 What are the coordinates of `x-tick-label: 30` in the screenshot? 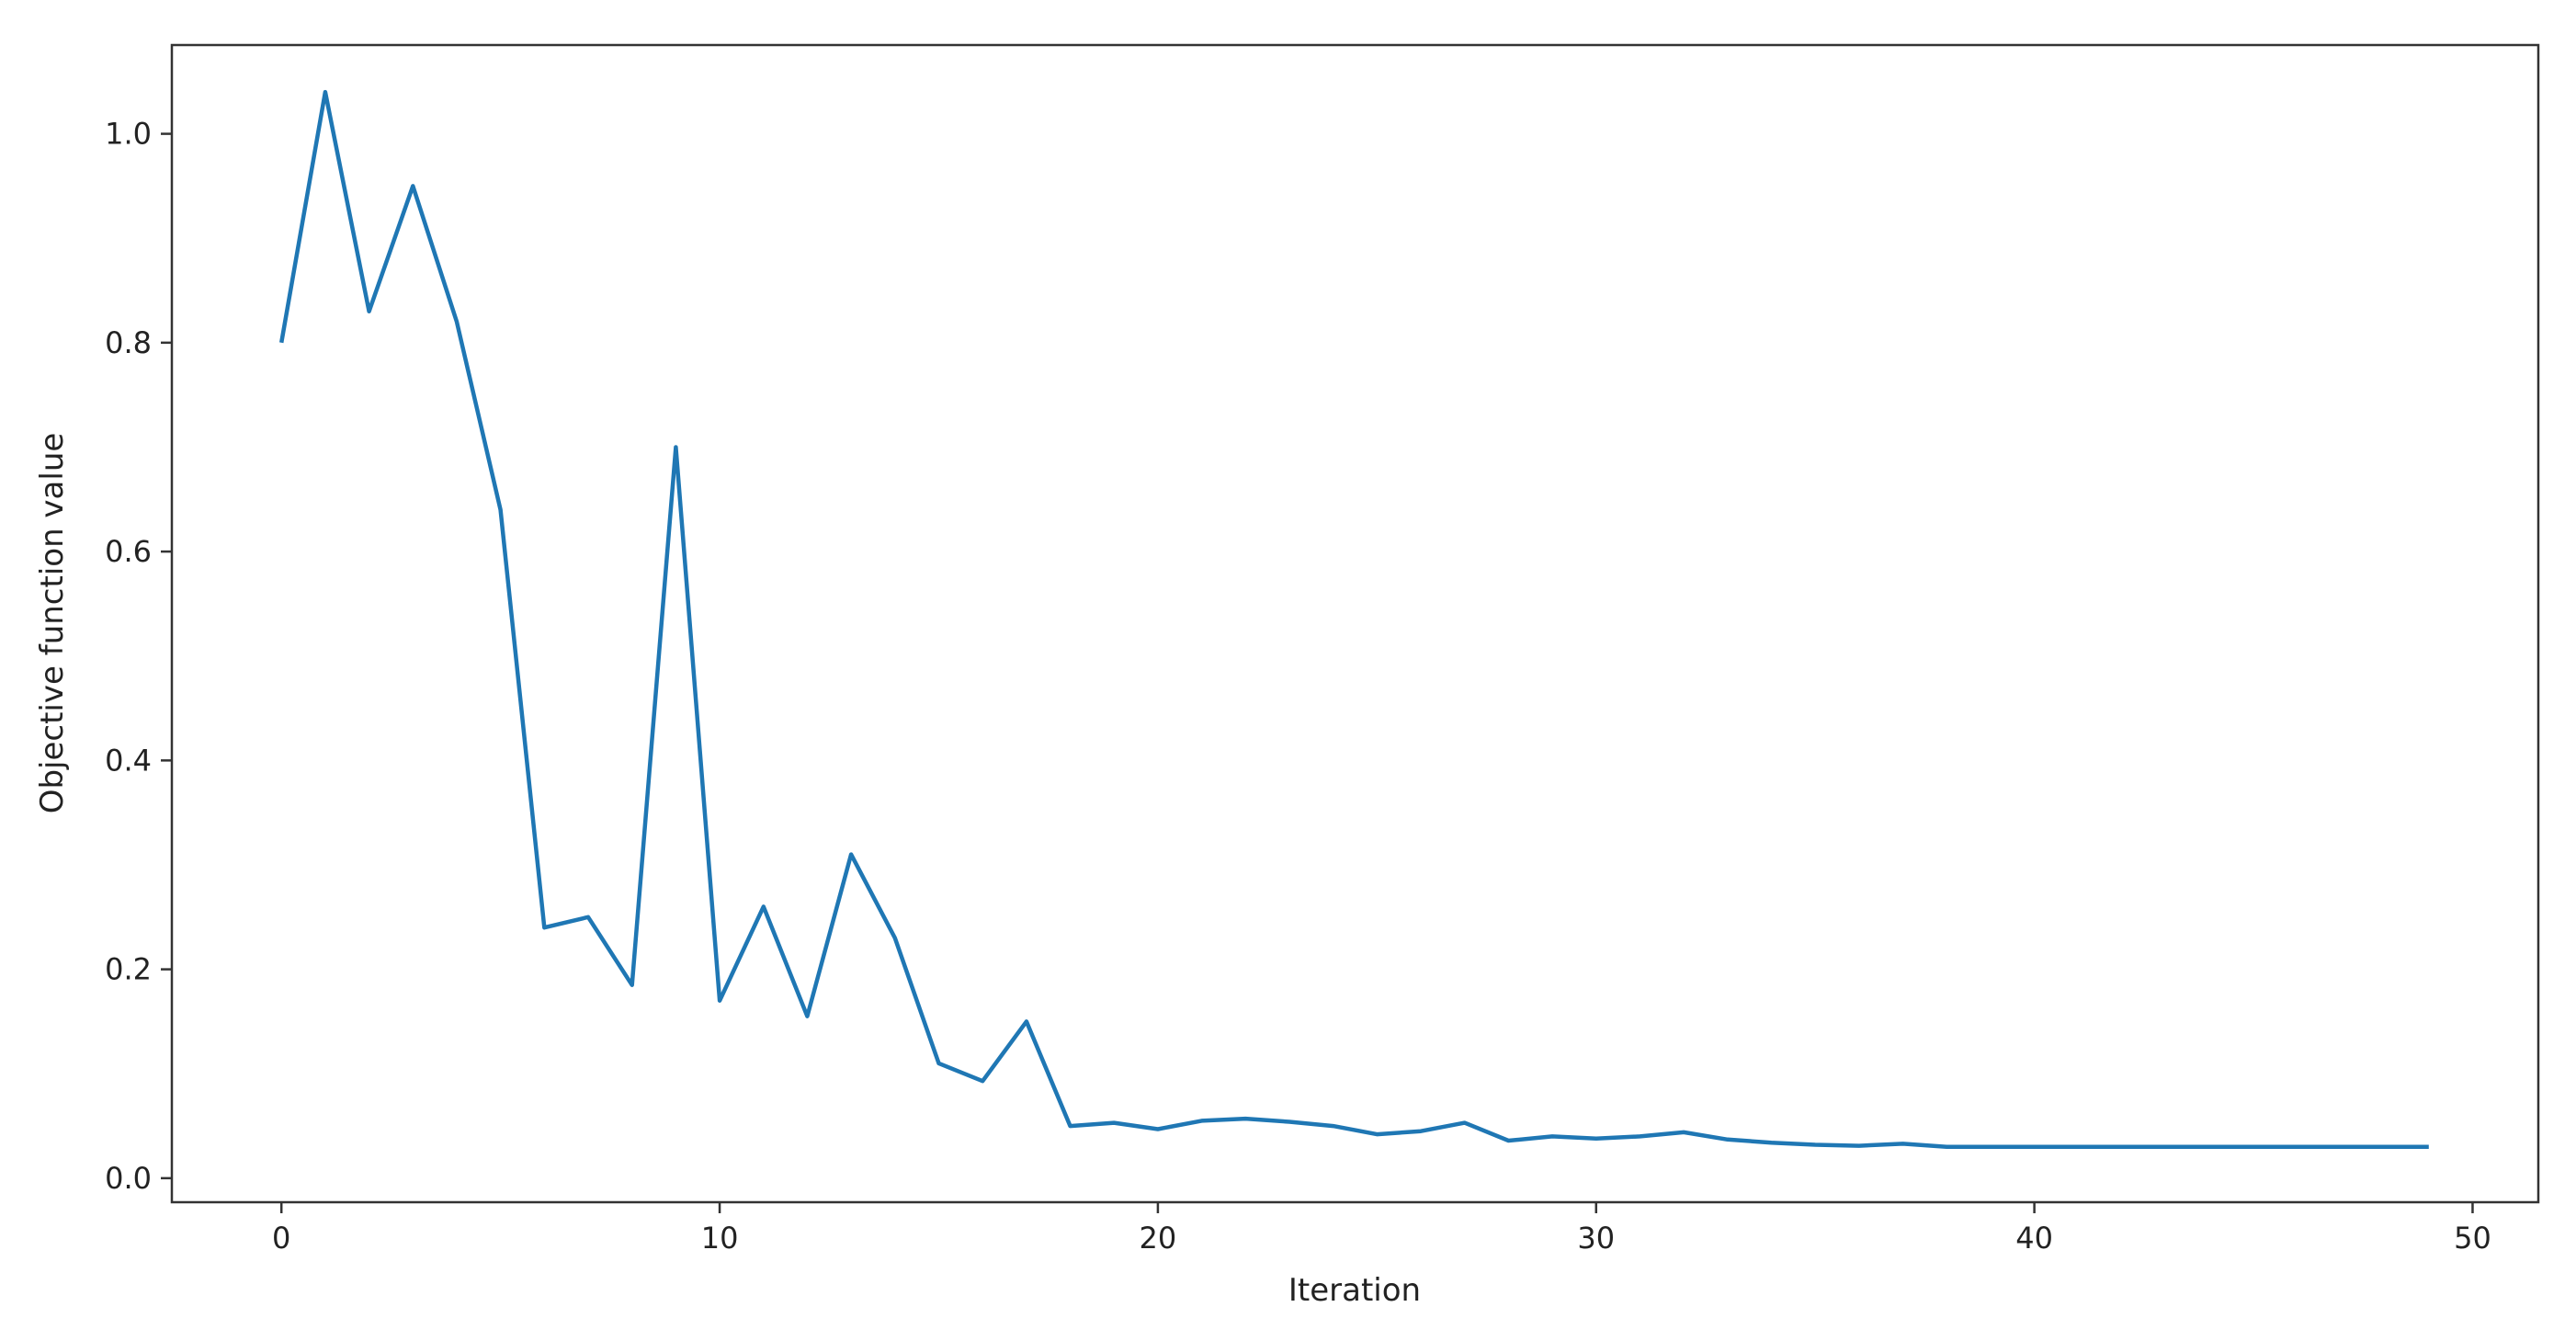 It's located at (1596, 1238).